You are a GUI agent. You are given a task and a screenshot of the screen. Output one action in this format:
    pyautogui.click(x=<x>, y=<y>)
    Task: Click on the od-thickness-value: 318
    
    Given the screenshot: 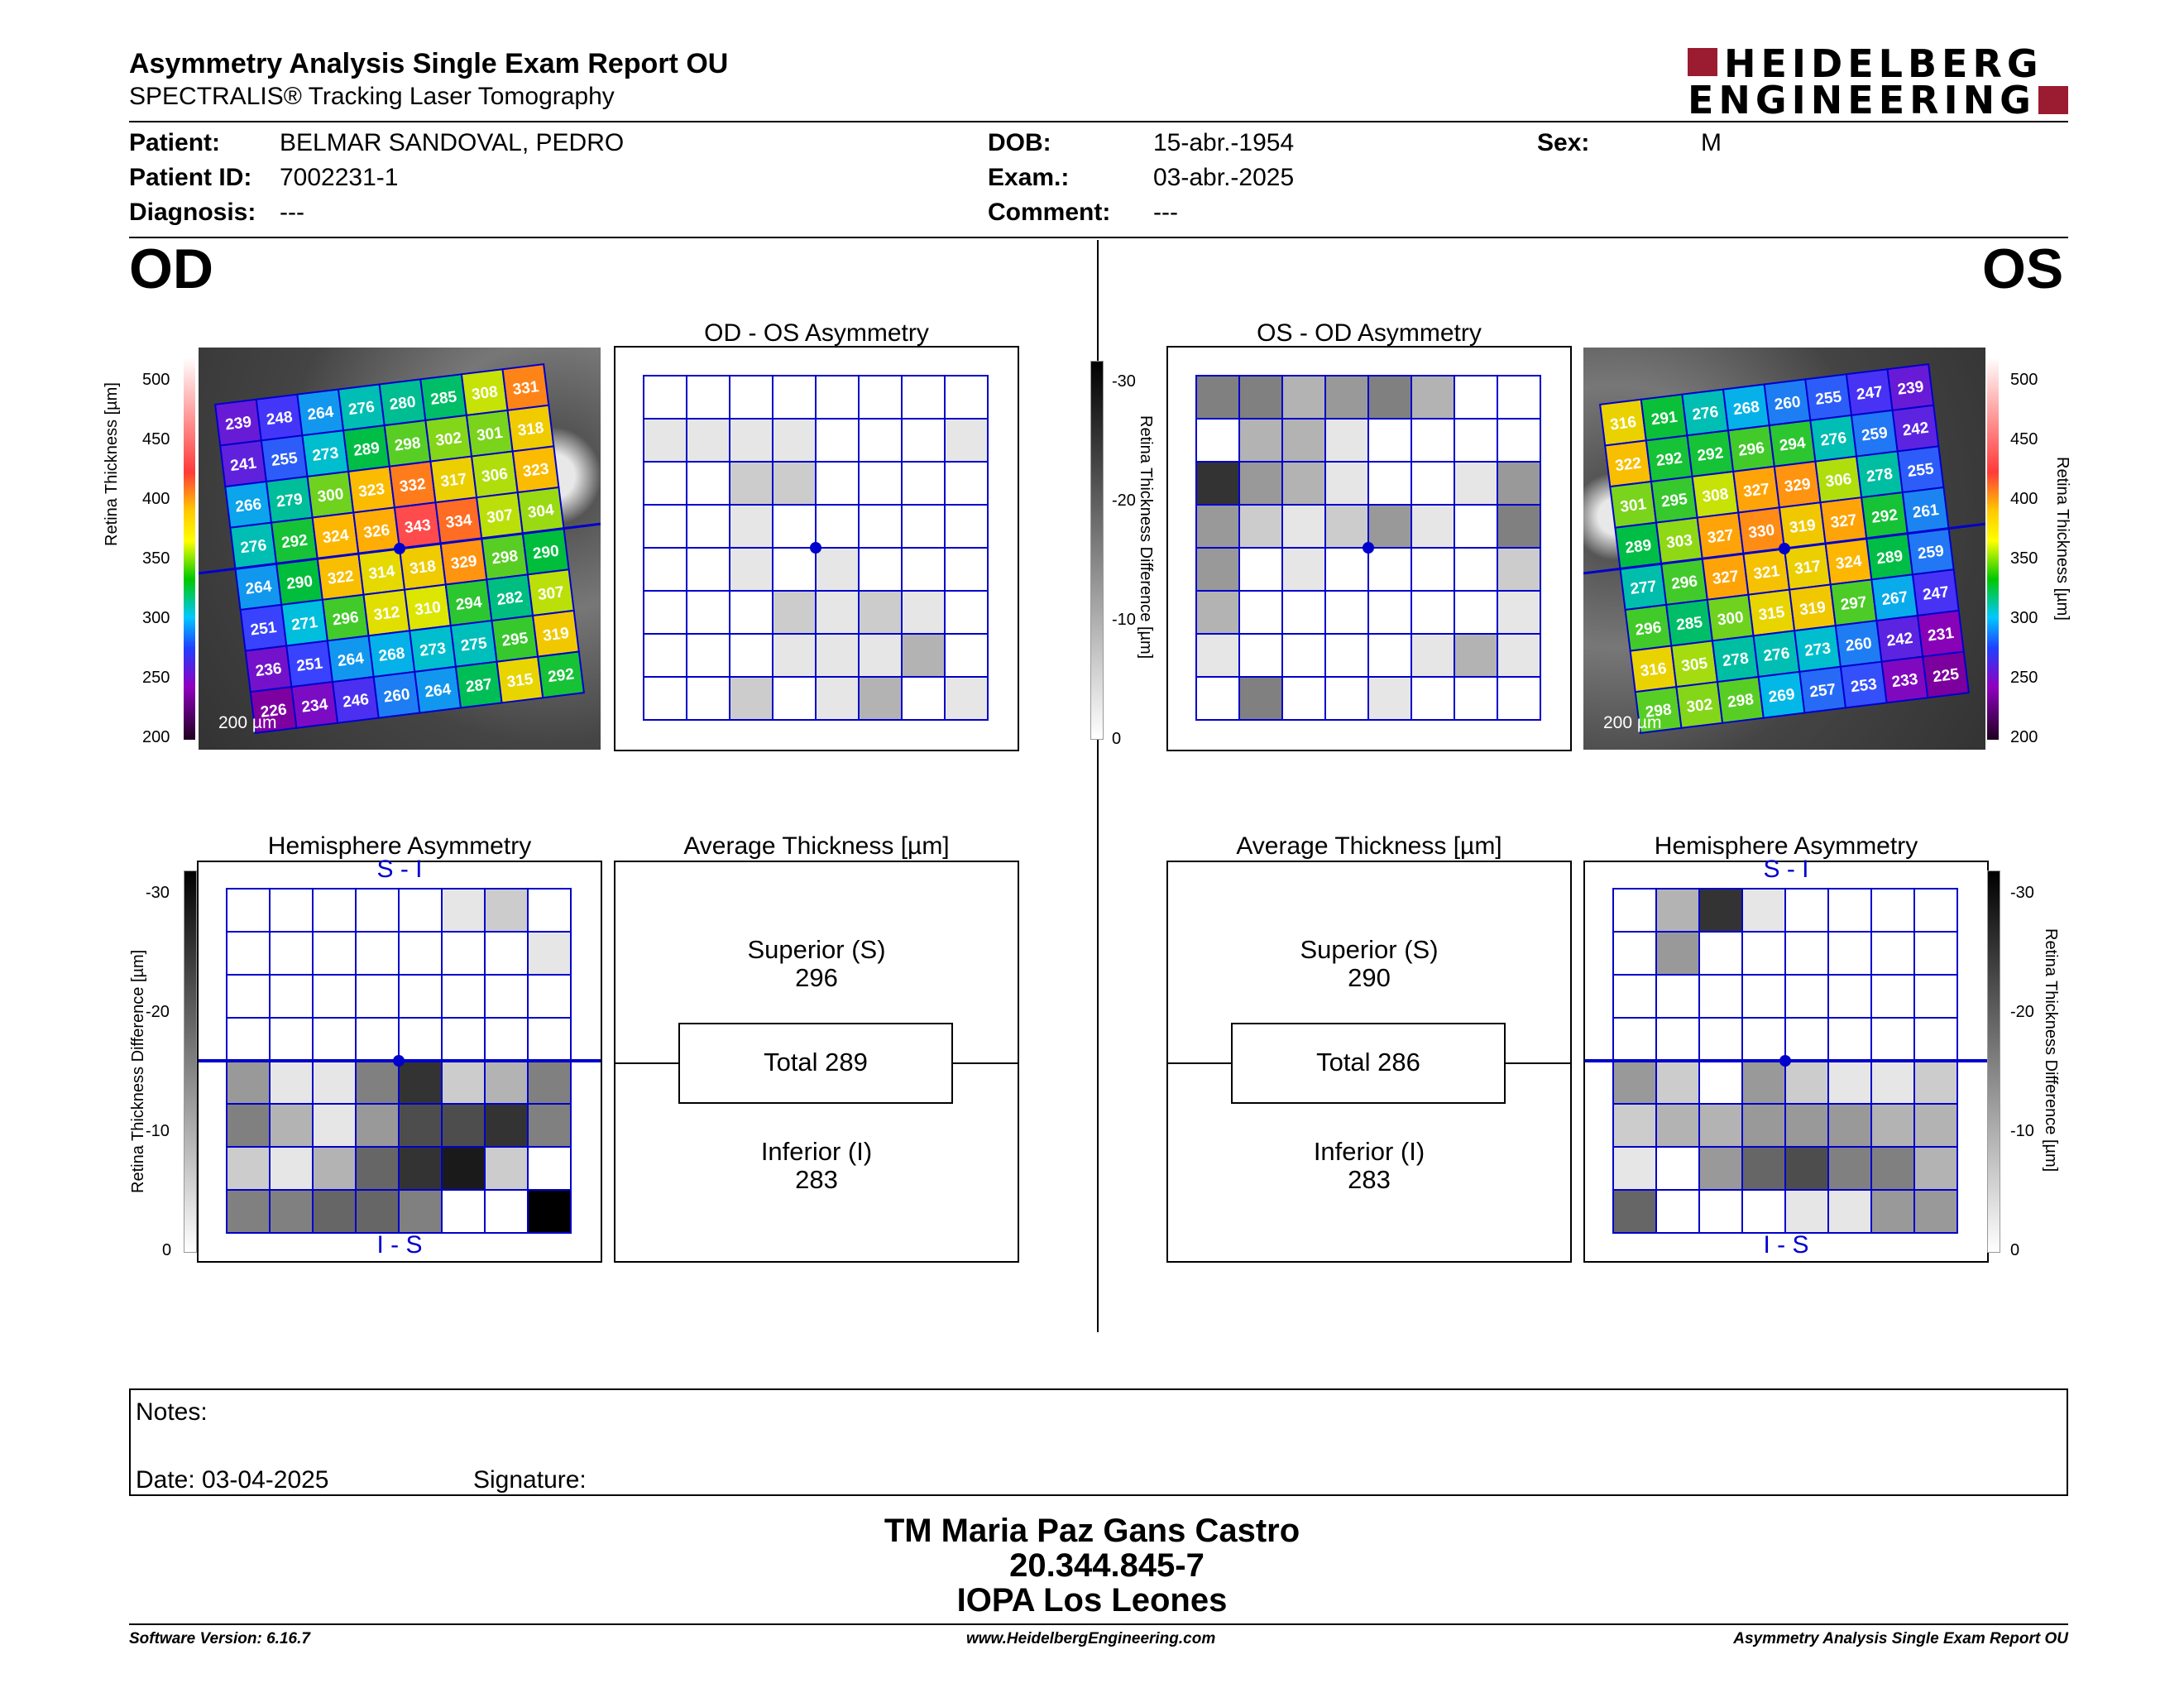 What is the action you would take?
    pyautogui.click(x=531, y=430)
    